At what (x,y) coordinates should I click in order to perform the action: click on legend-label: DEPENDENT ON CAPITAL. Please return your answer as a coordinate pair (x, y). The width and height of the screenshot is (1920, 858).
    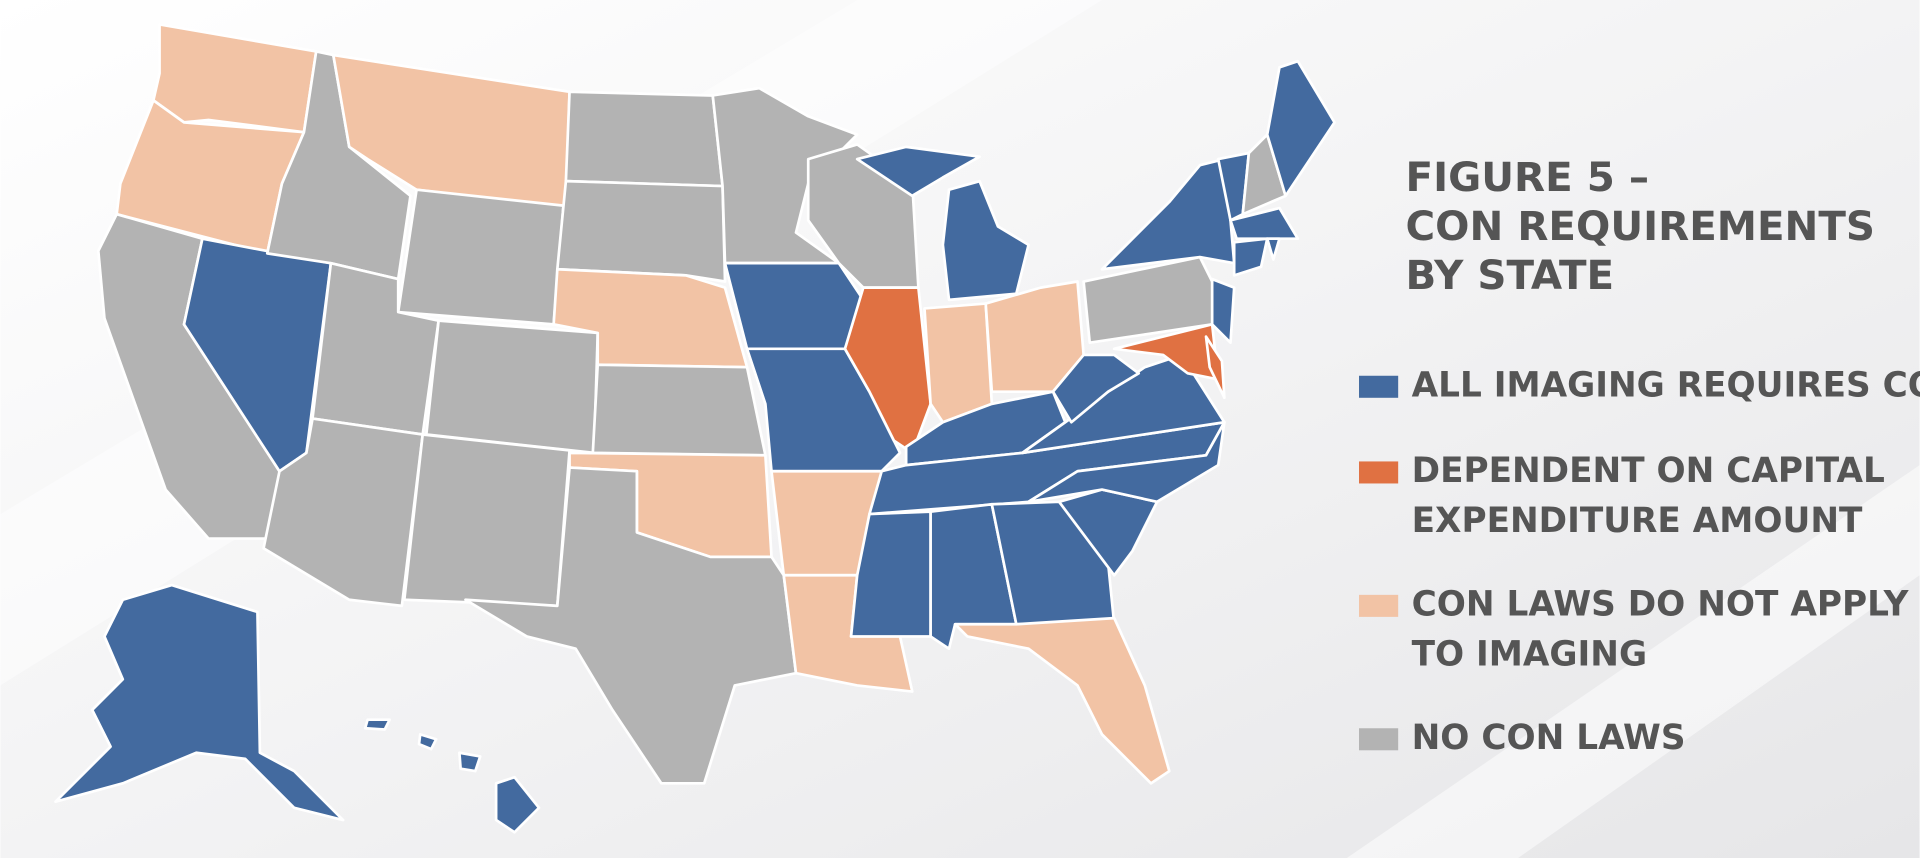
    Looking at the image, I should click on (1648, 471).